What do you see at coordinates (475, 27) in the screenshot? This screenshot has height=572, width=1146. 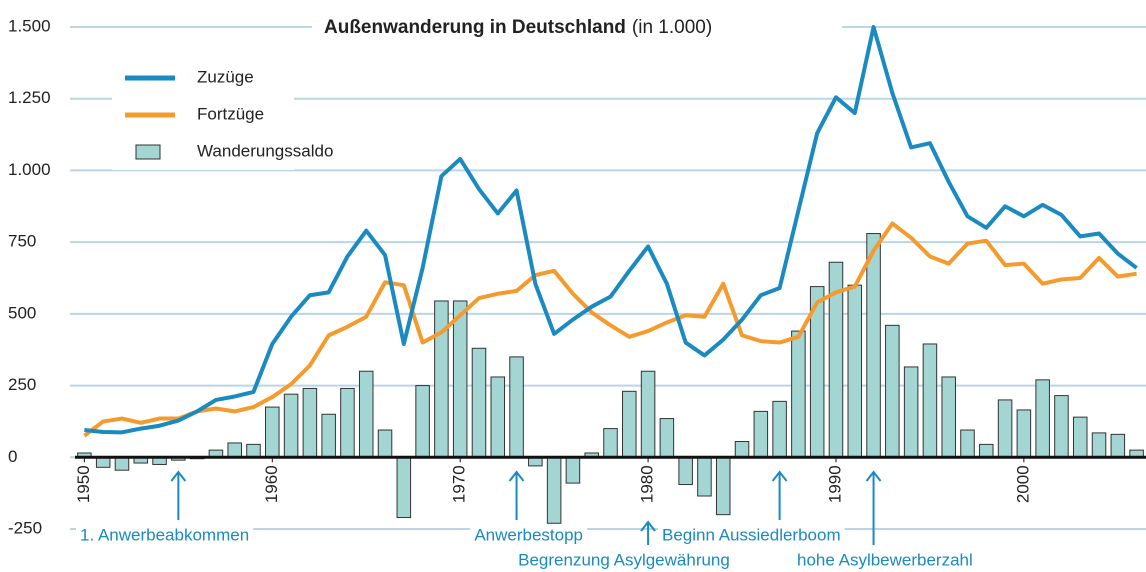 I see `title: Außenwanderung in Deutschland` at bounding box center [475, 27].